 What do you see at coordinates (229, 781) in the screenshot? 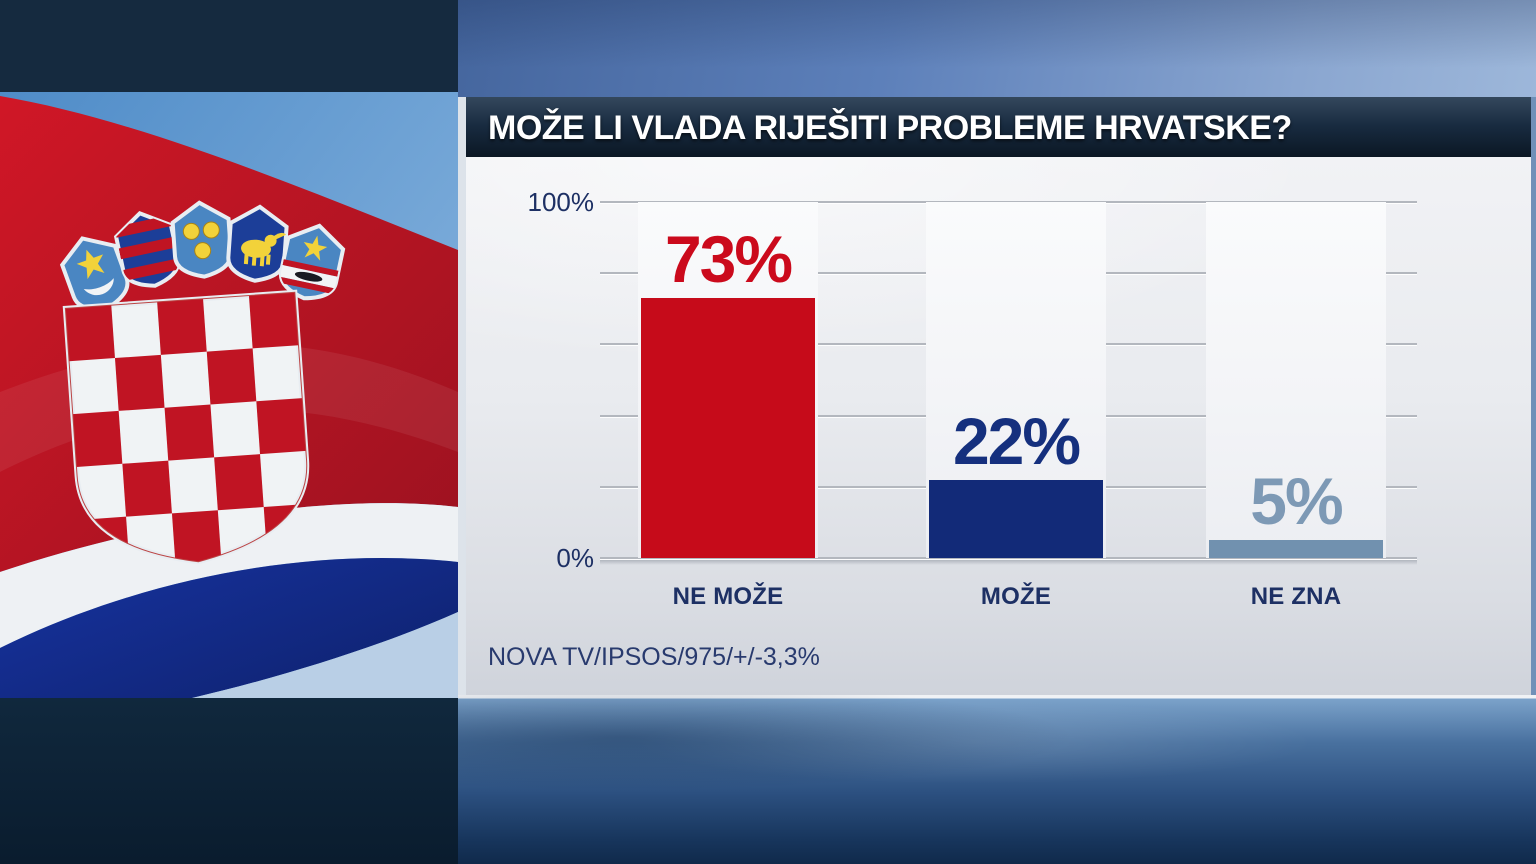
I see `flag-panel-bottom-band` at bounding box center [229, 781].